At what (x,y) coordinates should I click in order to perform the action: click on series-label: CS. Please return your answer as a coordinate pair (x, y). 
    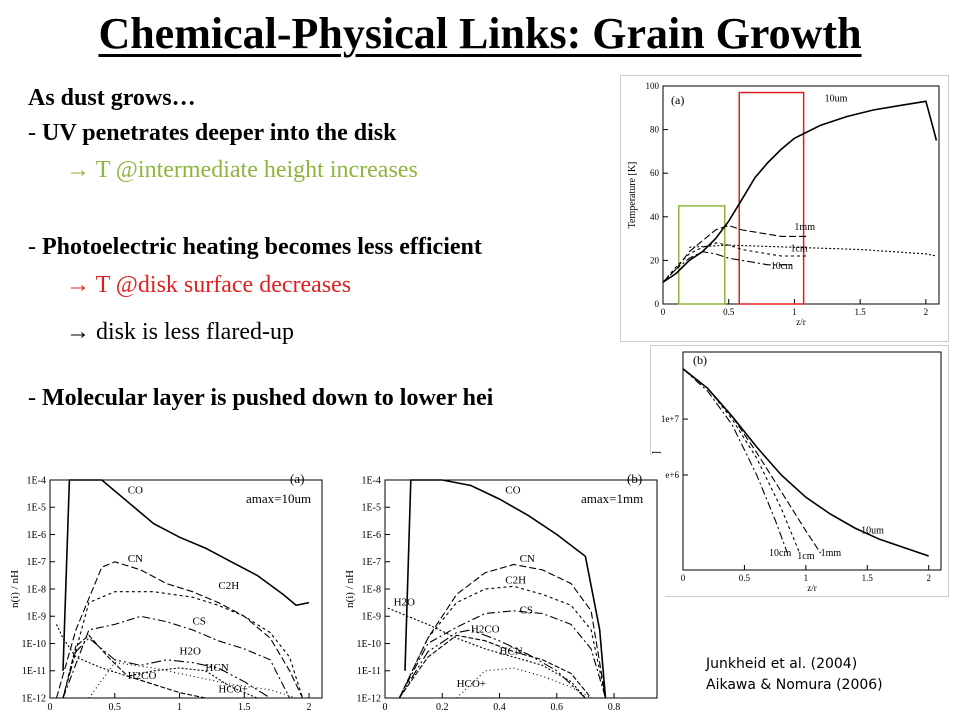
    Looking at the image, I should click on (198, 621).